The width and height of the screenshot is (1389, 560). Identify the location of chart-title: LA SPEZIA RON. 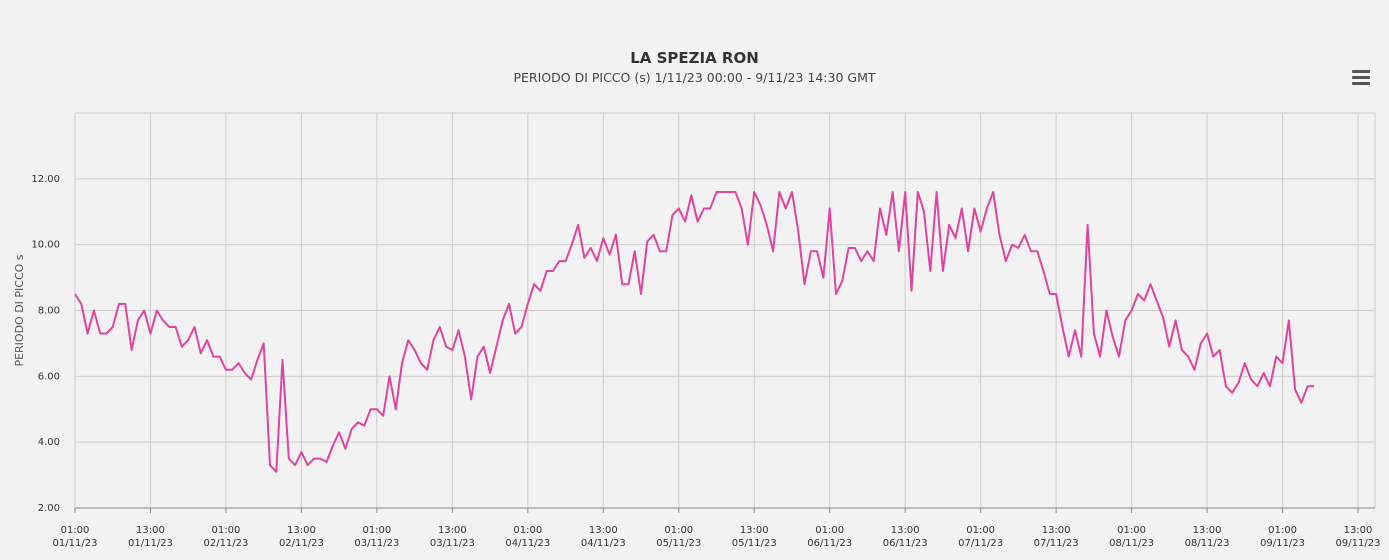
(694, 58).